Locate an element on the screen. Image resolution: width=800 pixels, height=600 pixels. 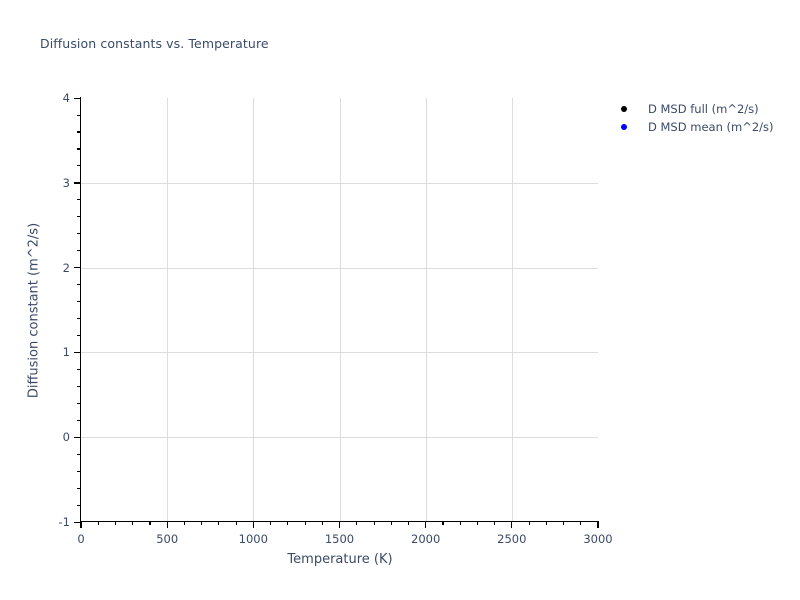
y-tick-label-1: 1 is located at coordinates (66, 352).